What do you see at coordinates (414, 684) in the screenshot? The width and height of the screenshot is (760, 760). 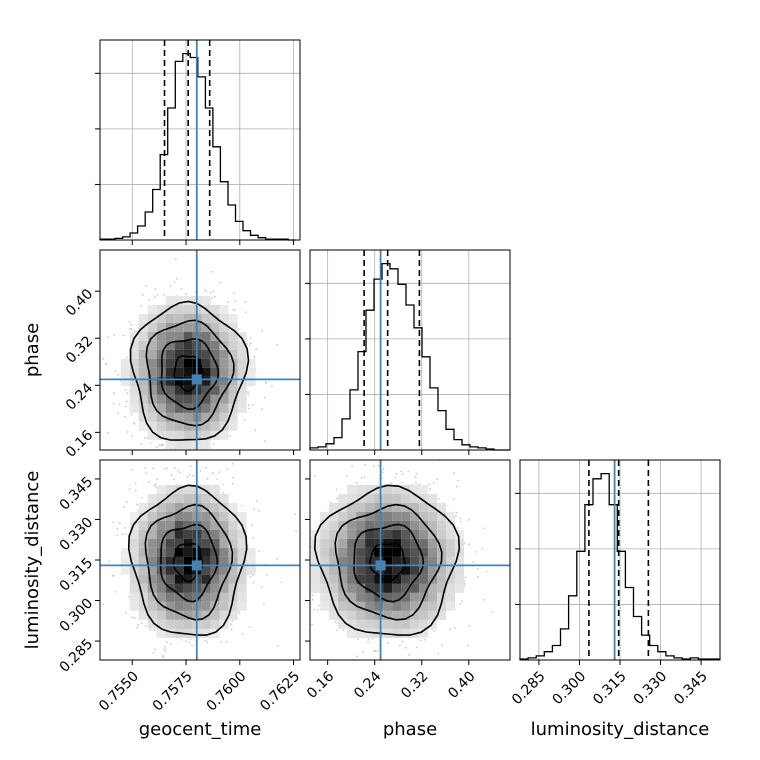 I see `x-tick-label: 0.32` at bounding box center [414, 684].